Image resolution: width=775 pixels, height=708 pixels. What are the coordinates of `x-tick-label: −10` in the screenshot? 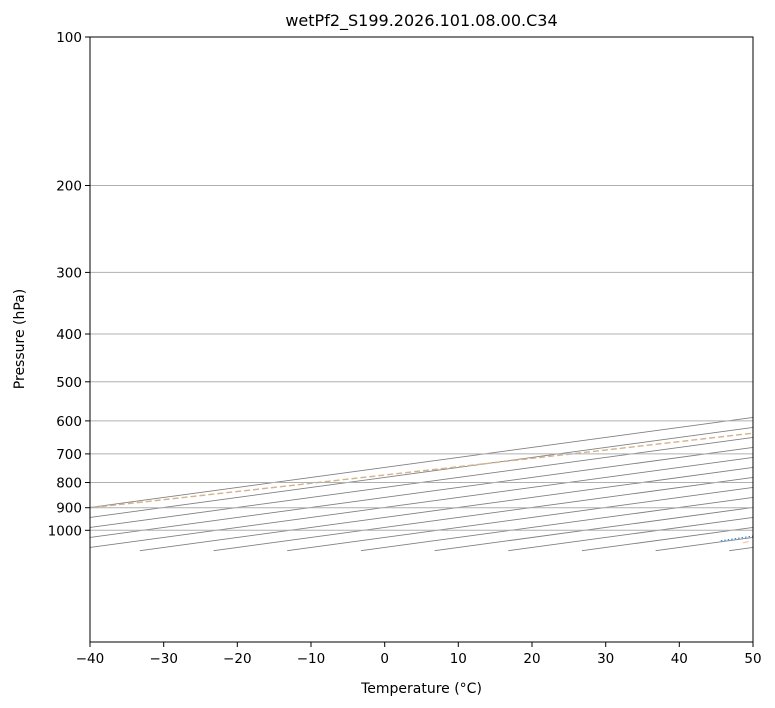 It's located at (311, 659).